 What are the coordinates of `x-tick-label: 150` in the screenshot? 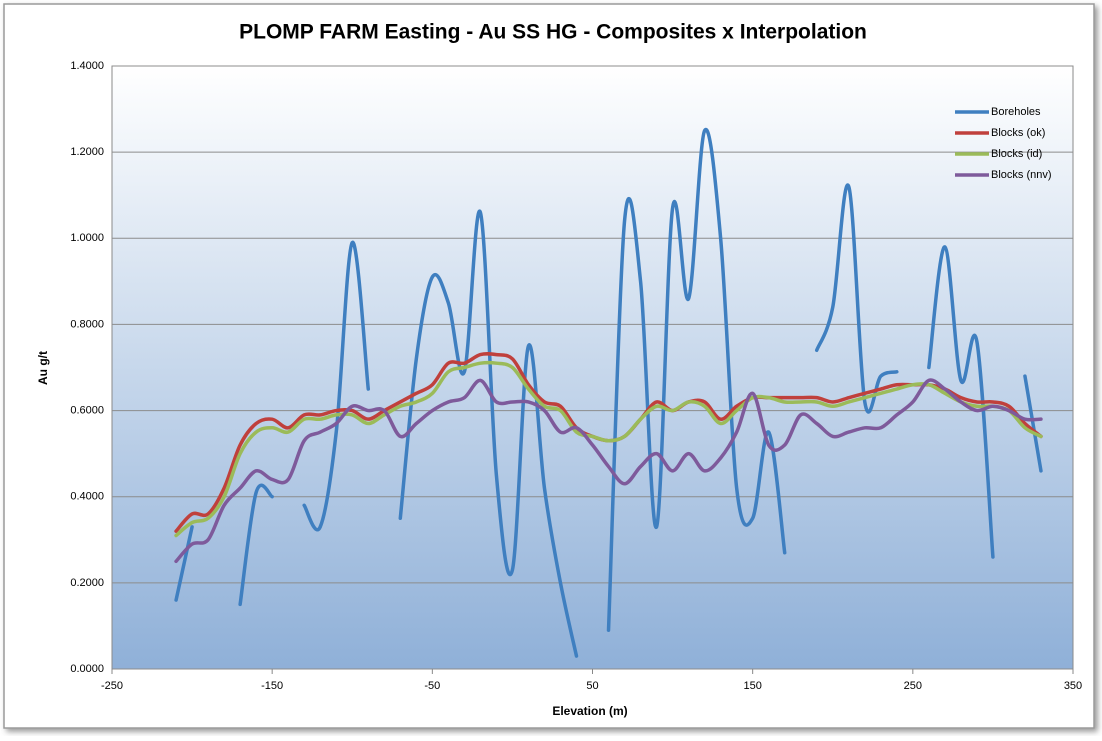 It's located at (752, 686).